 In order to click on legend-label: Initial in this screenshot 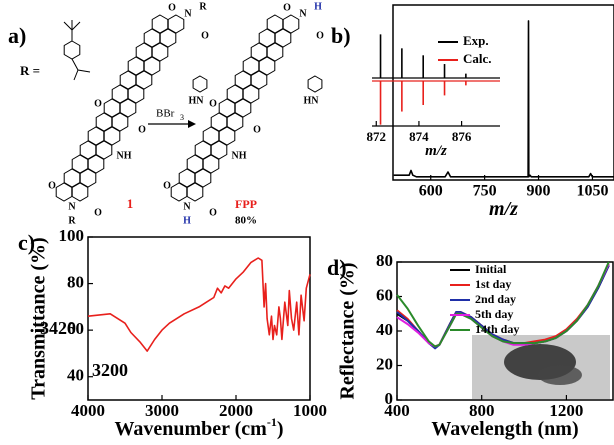, I will do `click(491, 269)`.